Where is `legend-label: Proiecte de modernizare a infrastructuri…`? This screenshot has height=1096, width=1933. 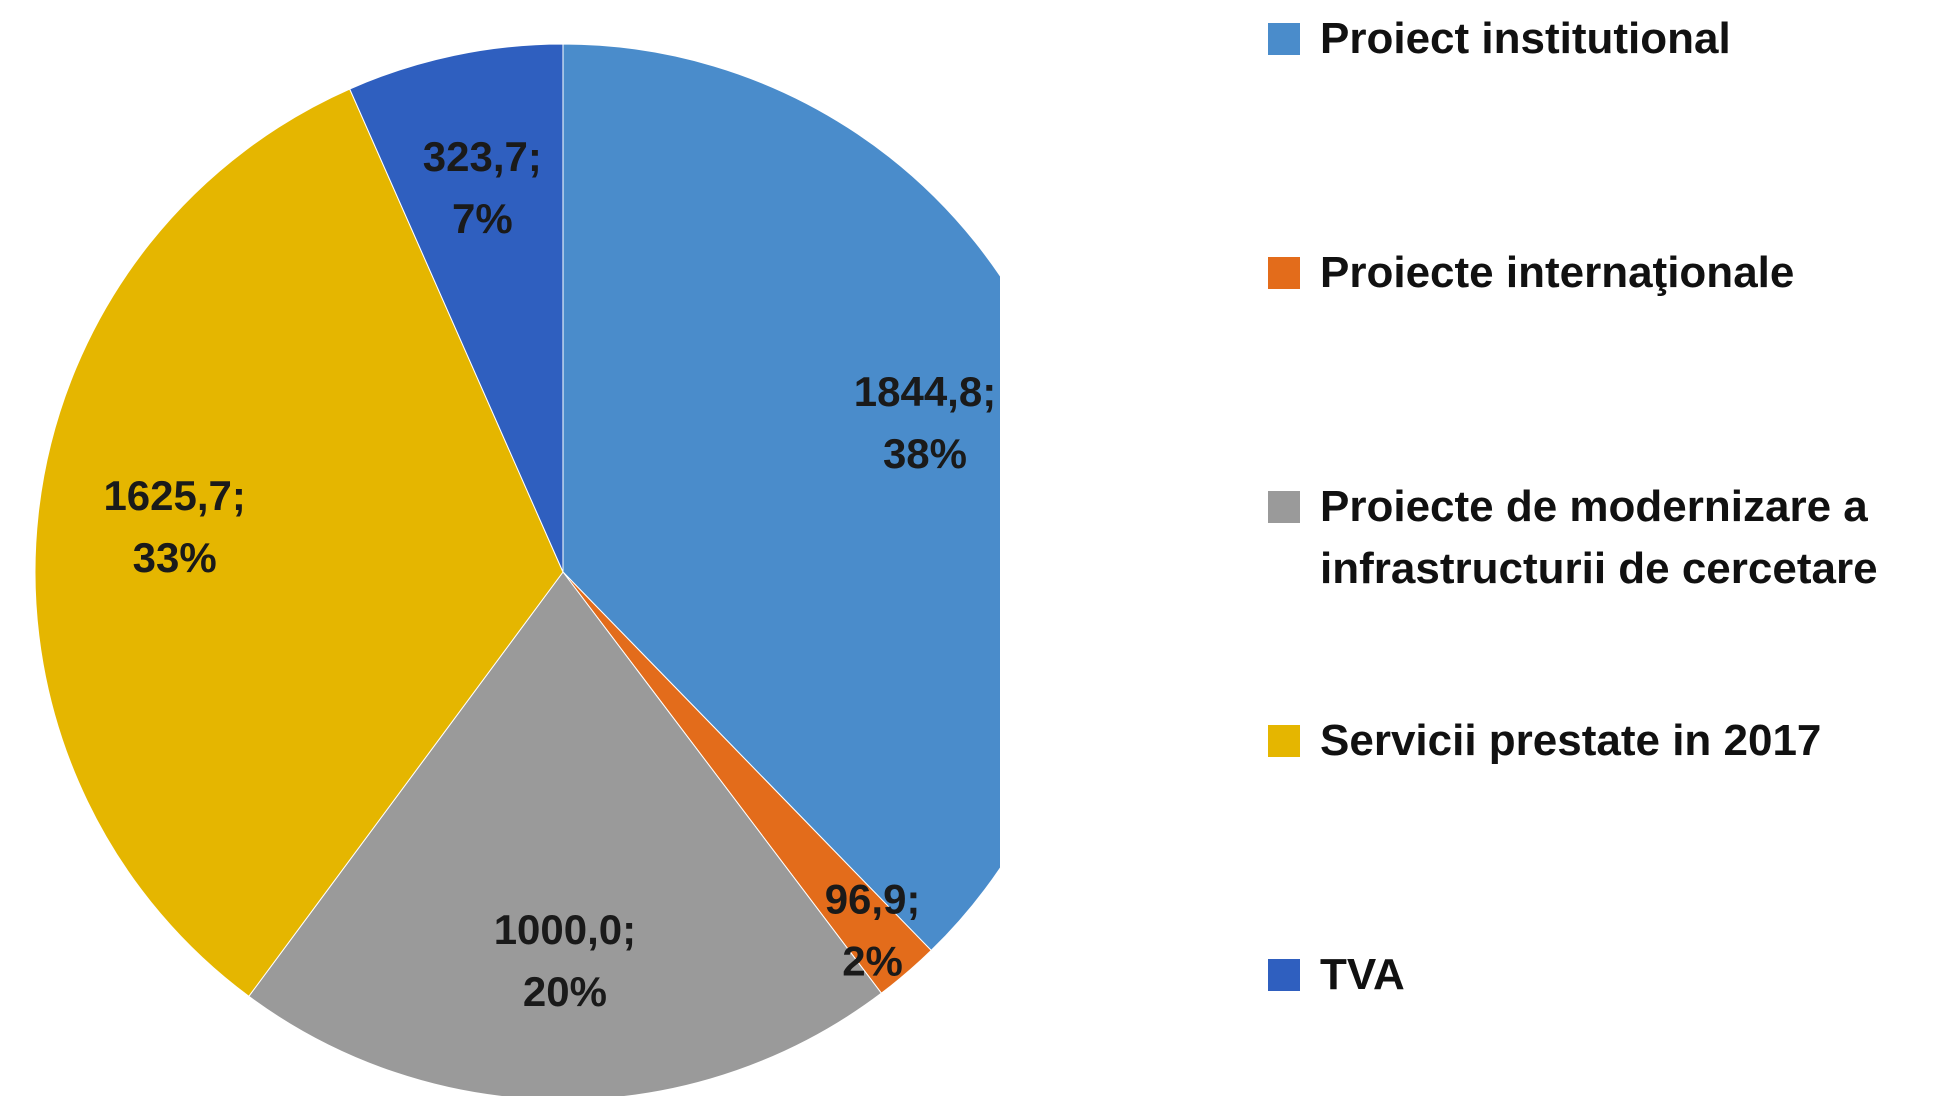 legend-label: Proiecte de modernizare a infrastructuri… is located at coordinates (1599, 537).